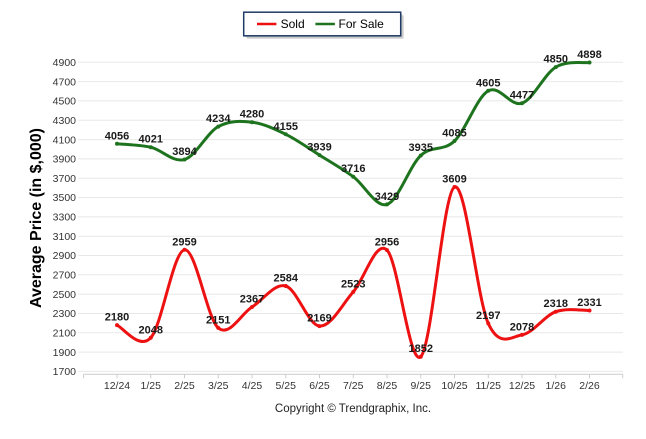 The height and width of the screenshot is (439, 646). I want to click on svg-text: 4155, so click(286, 127).